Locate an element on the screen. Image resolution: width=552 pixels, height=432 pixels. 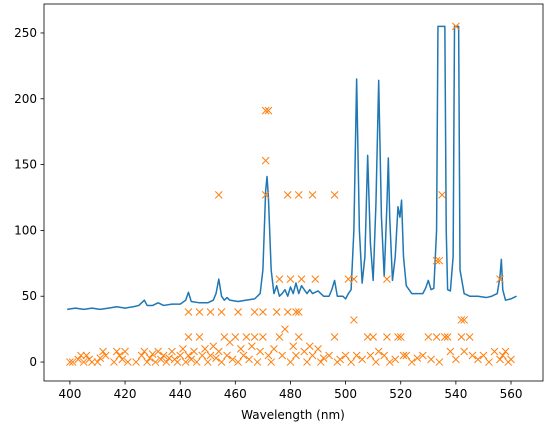
x-tick-label: 560 is located at coordinates (511, 394).